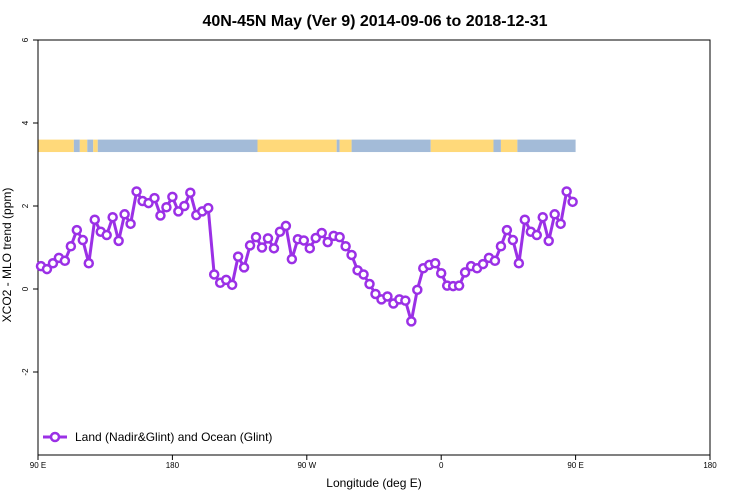  What do you see at coordinates (25, 288) in the screenshot?
I see `y-tick-label: 0` at bounding box center [25, 288].